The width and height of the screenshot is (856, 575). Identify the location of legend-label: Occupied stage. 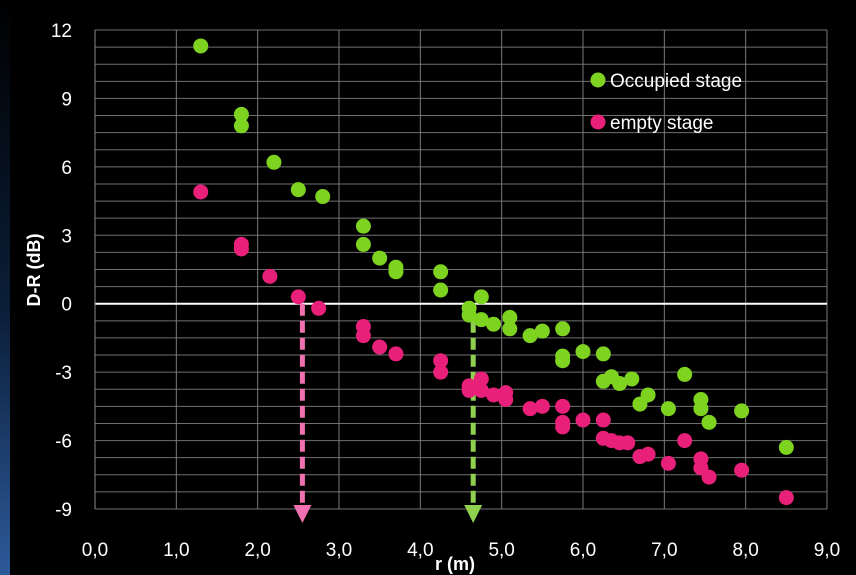
(676, 81).